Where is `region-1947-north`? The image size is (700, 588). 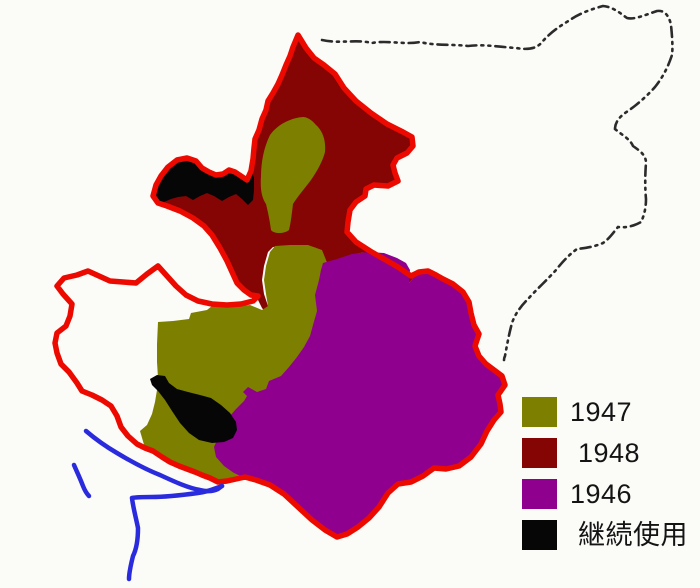 region-1947-north is located at coordinates (293, 175).